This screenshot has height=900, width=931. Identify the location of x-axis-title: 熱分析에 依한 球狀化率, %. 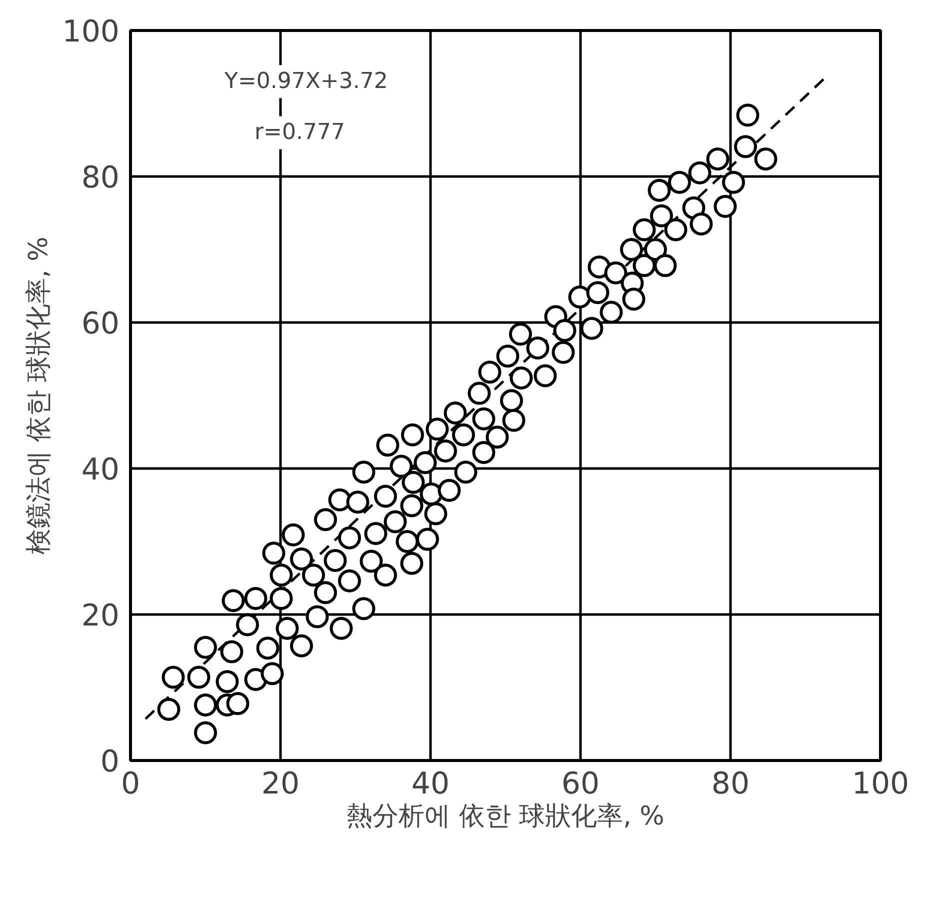
(505, 817).